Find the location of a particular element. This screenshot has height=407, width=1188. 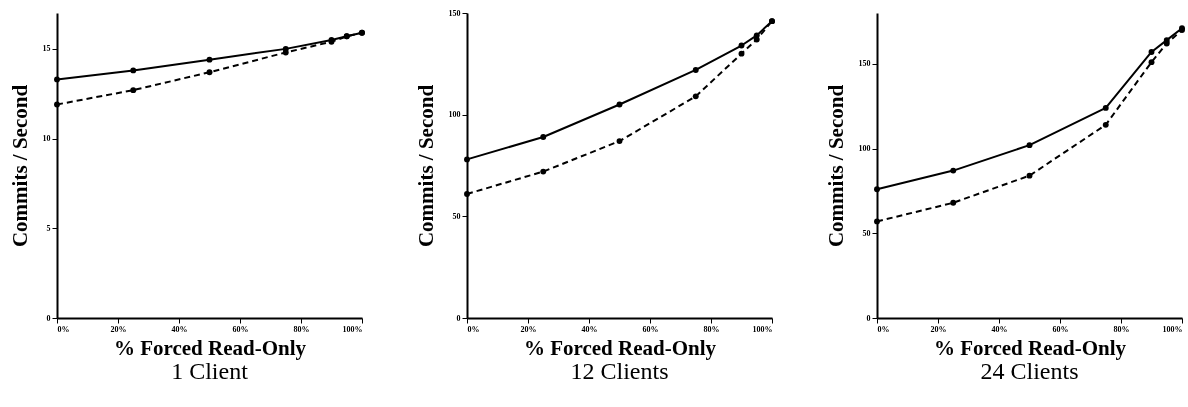

y-tick-label: 10 is located at coordinates (46, 139).